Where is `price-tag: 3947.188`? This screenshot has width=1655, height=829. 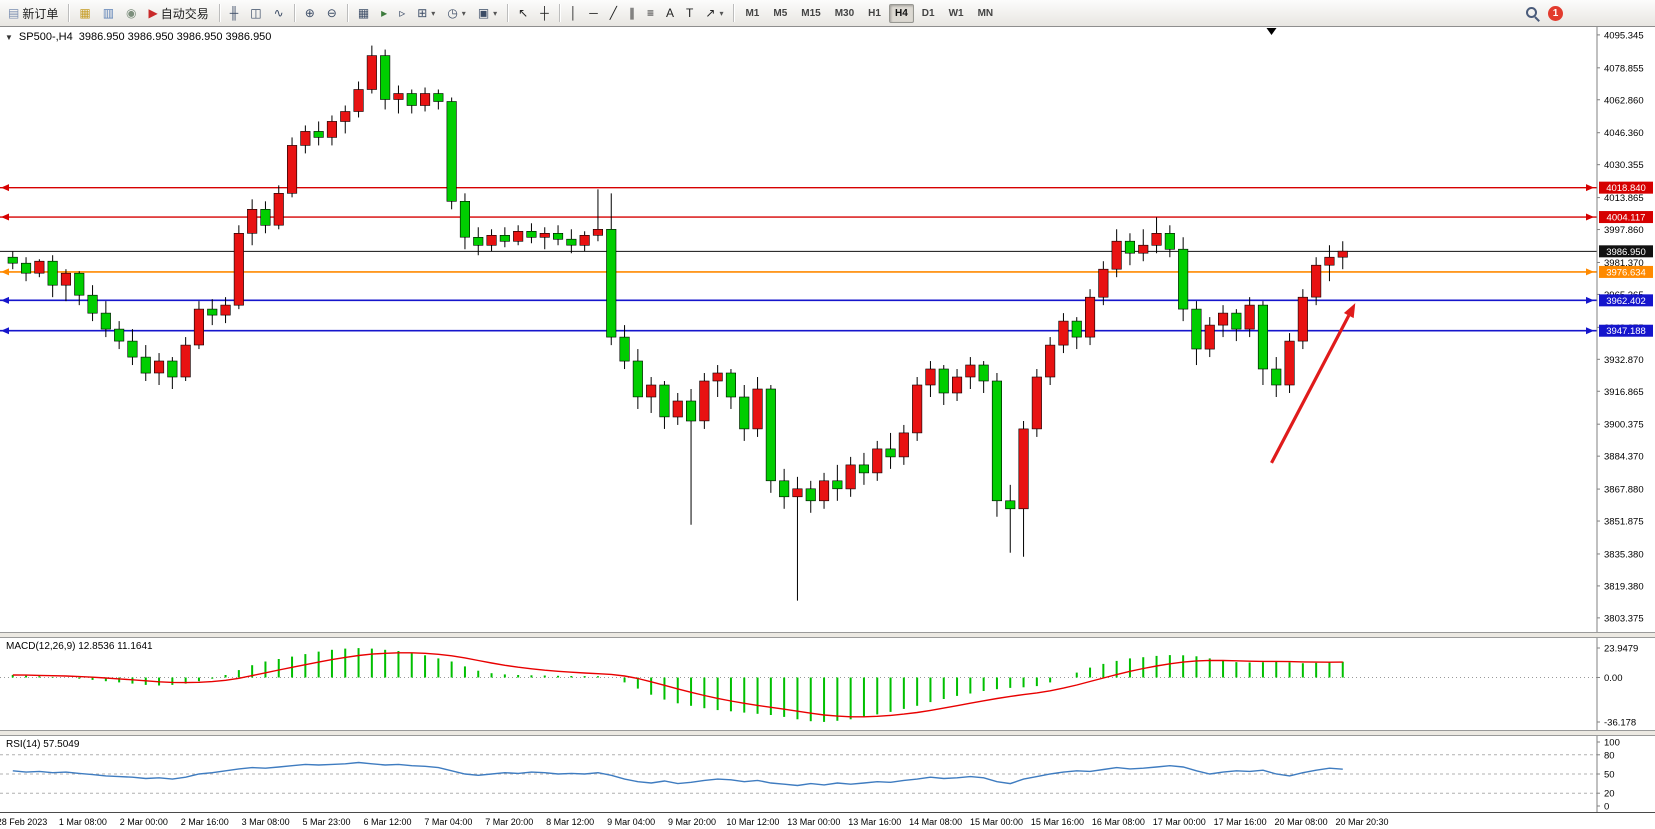
price-tag: 3947.188 is located at coordinates (1626, 330).